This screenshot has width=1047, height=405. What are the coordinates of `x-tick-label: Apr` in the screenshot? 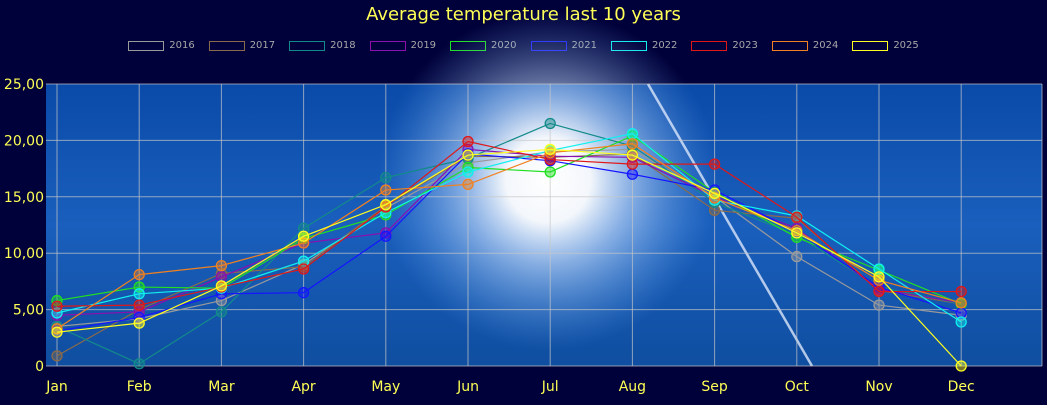 It's located at (303, 387).